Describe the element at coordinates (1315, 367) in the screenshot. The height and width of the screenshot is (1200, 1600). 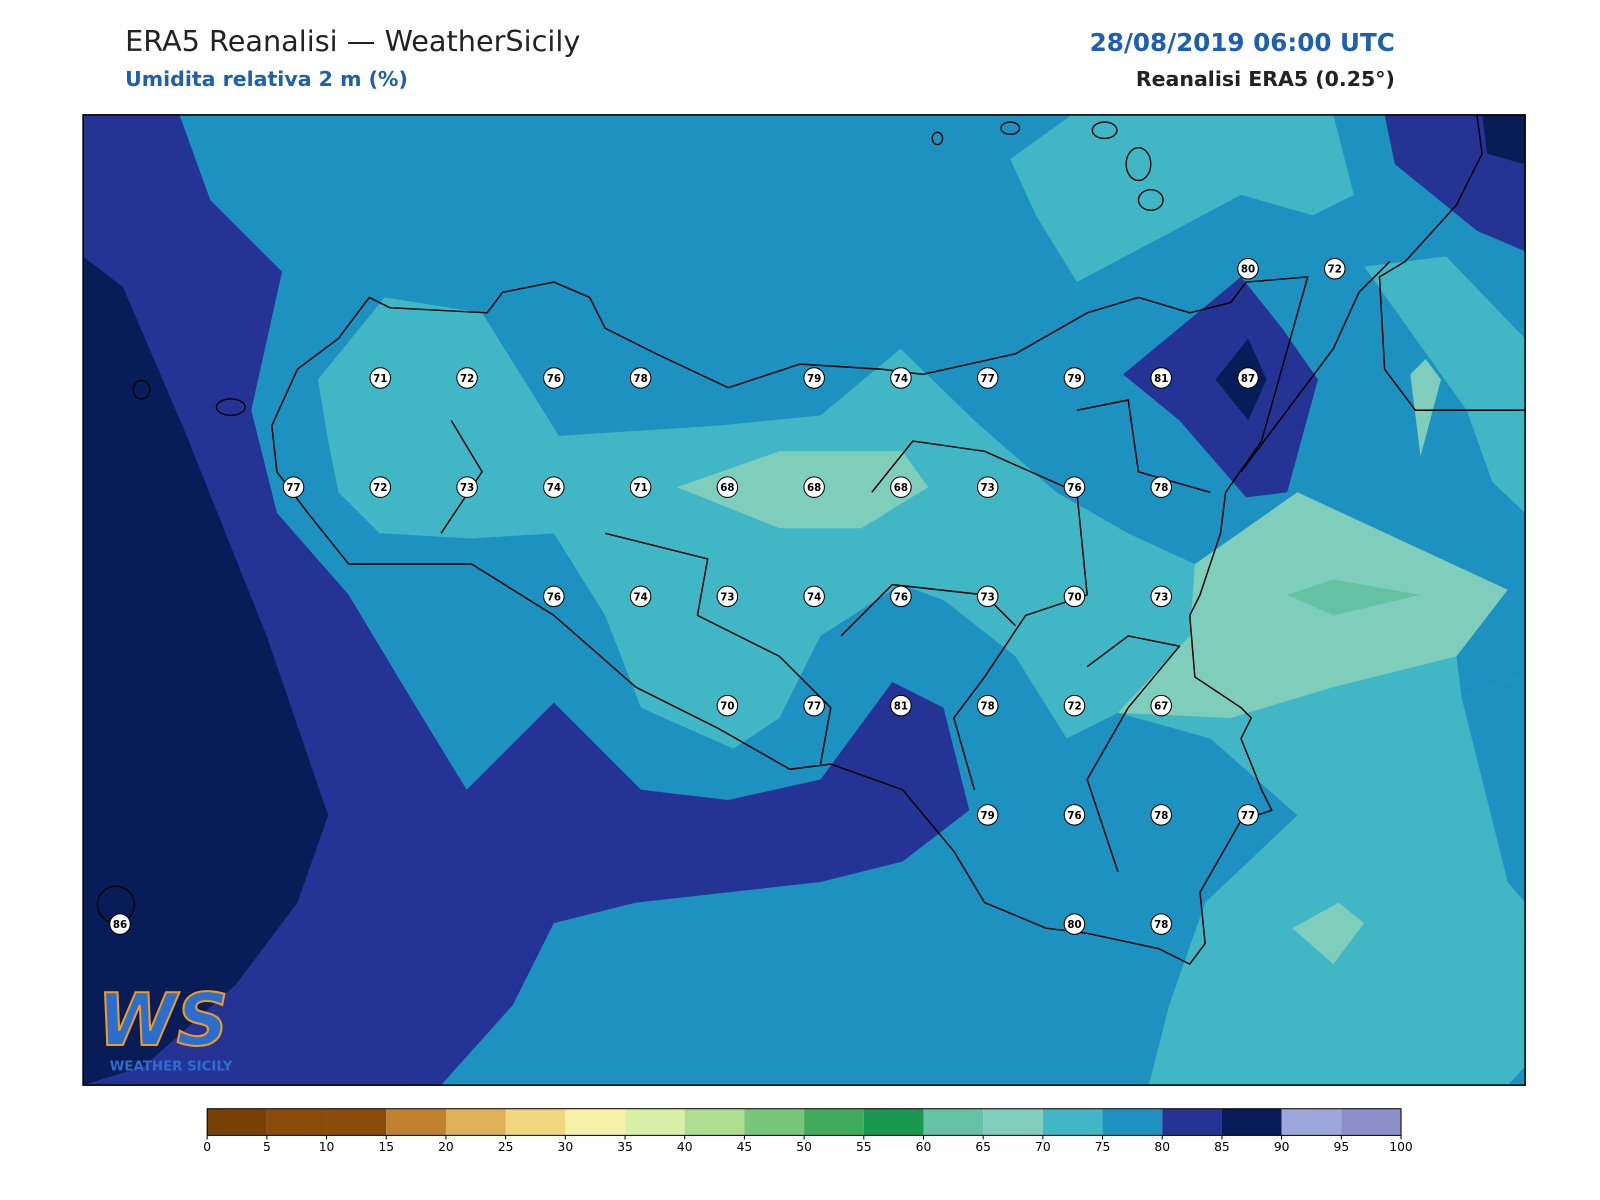
I see `coastline` at that location.